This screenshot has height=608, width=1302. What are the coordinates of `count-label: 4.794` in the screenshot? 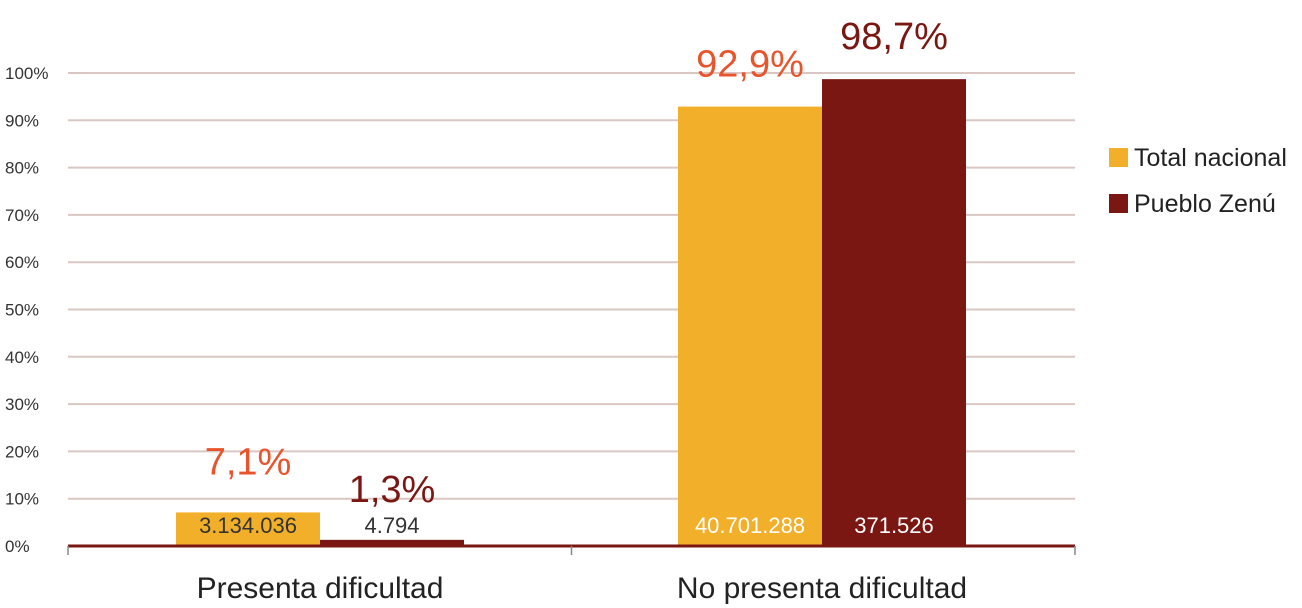 It's located at (391, 525).